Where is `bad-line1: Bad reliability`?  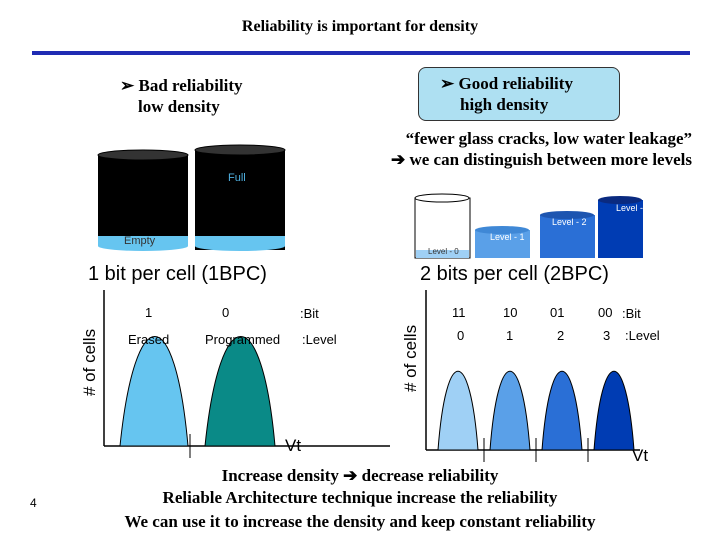
bad-line1: Bad reliability is located at coordinates (190, 85).